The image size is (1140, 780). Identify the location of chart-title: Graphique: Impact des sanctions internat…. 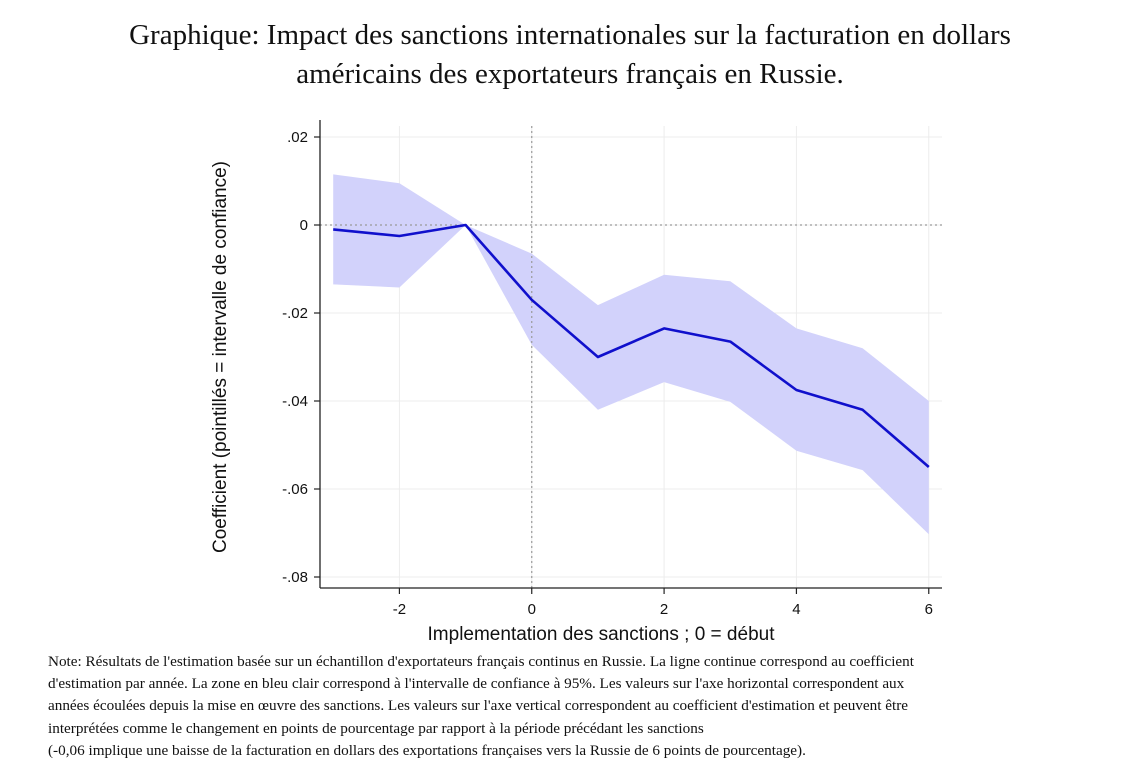
(570, 55).